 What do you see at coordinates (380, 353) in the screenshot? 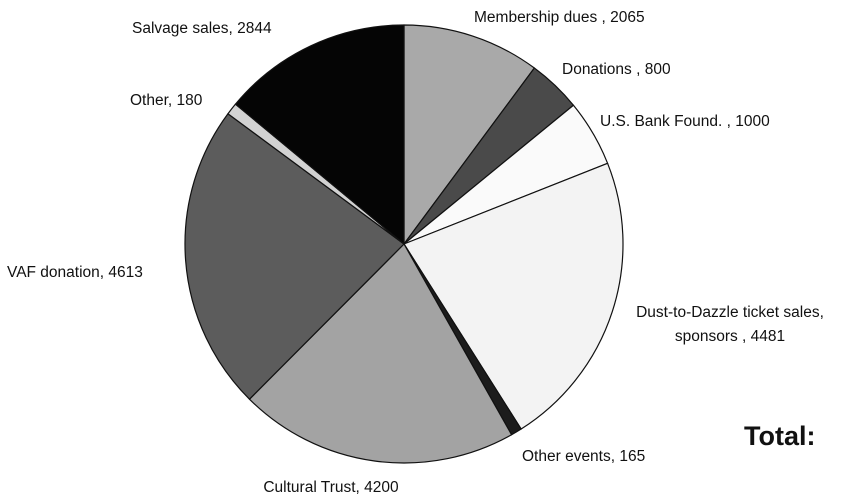
I see `pie-slice-cultural-trust` at bounding box center [380, 353].